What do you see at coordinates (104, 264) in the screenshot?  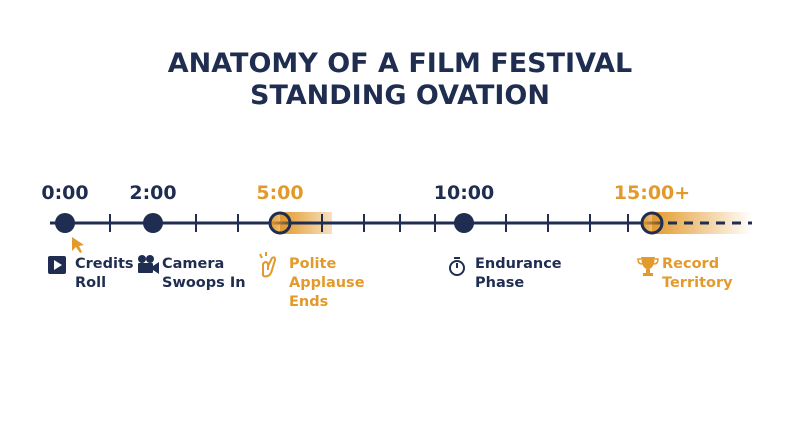 I see `milestone-caption: Credits` at bounding box center [104, 264].